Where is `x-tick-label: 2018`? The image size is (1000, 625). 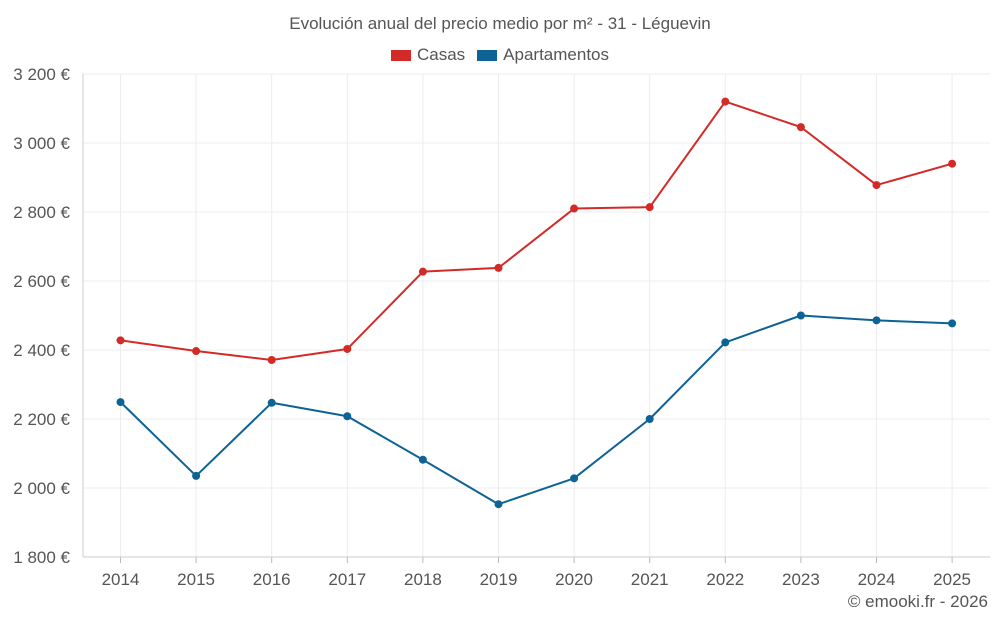 x-tick-label: 2018 is located at coordinates (423, 579).